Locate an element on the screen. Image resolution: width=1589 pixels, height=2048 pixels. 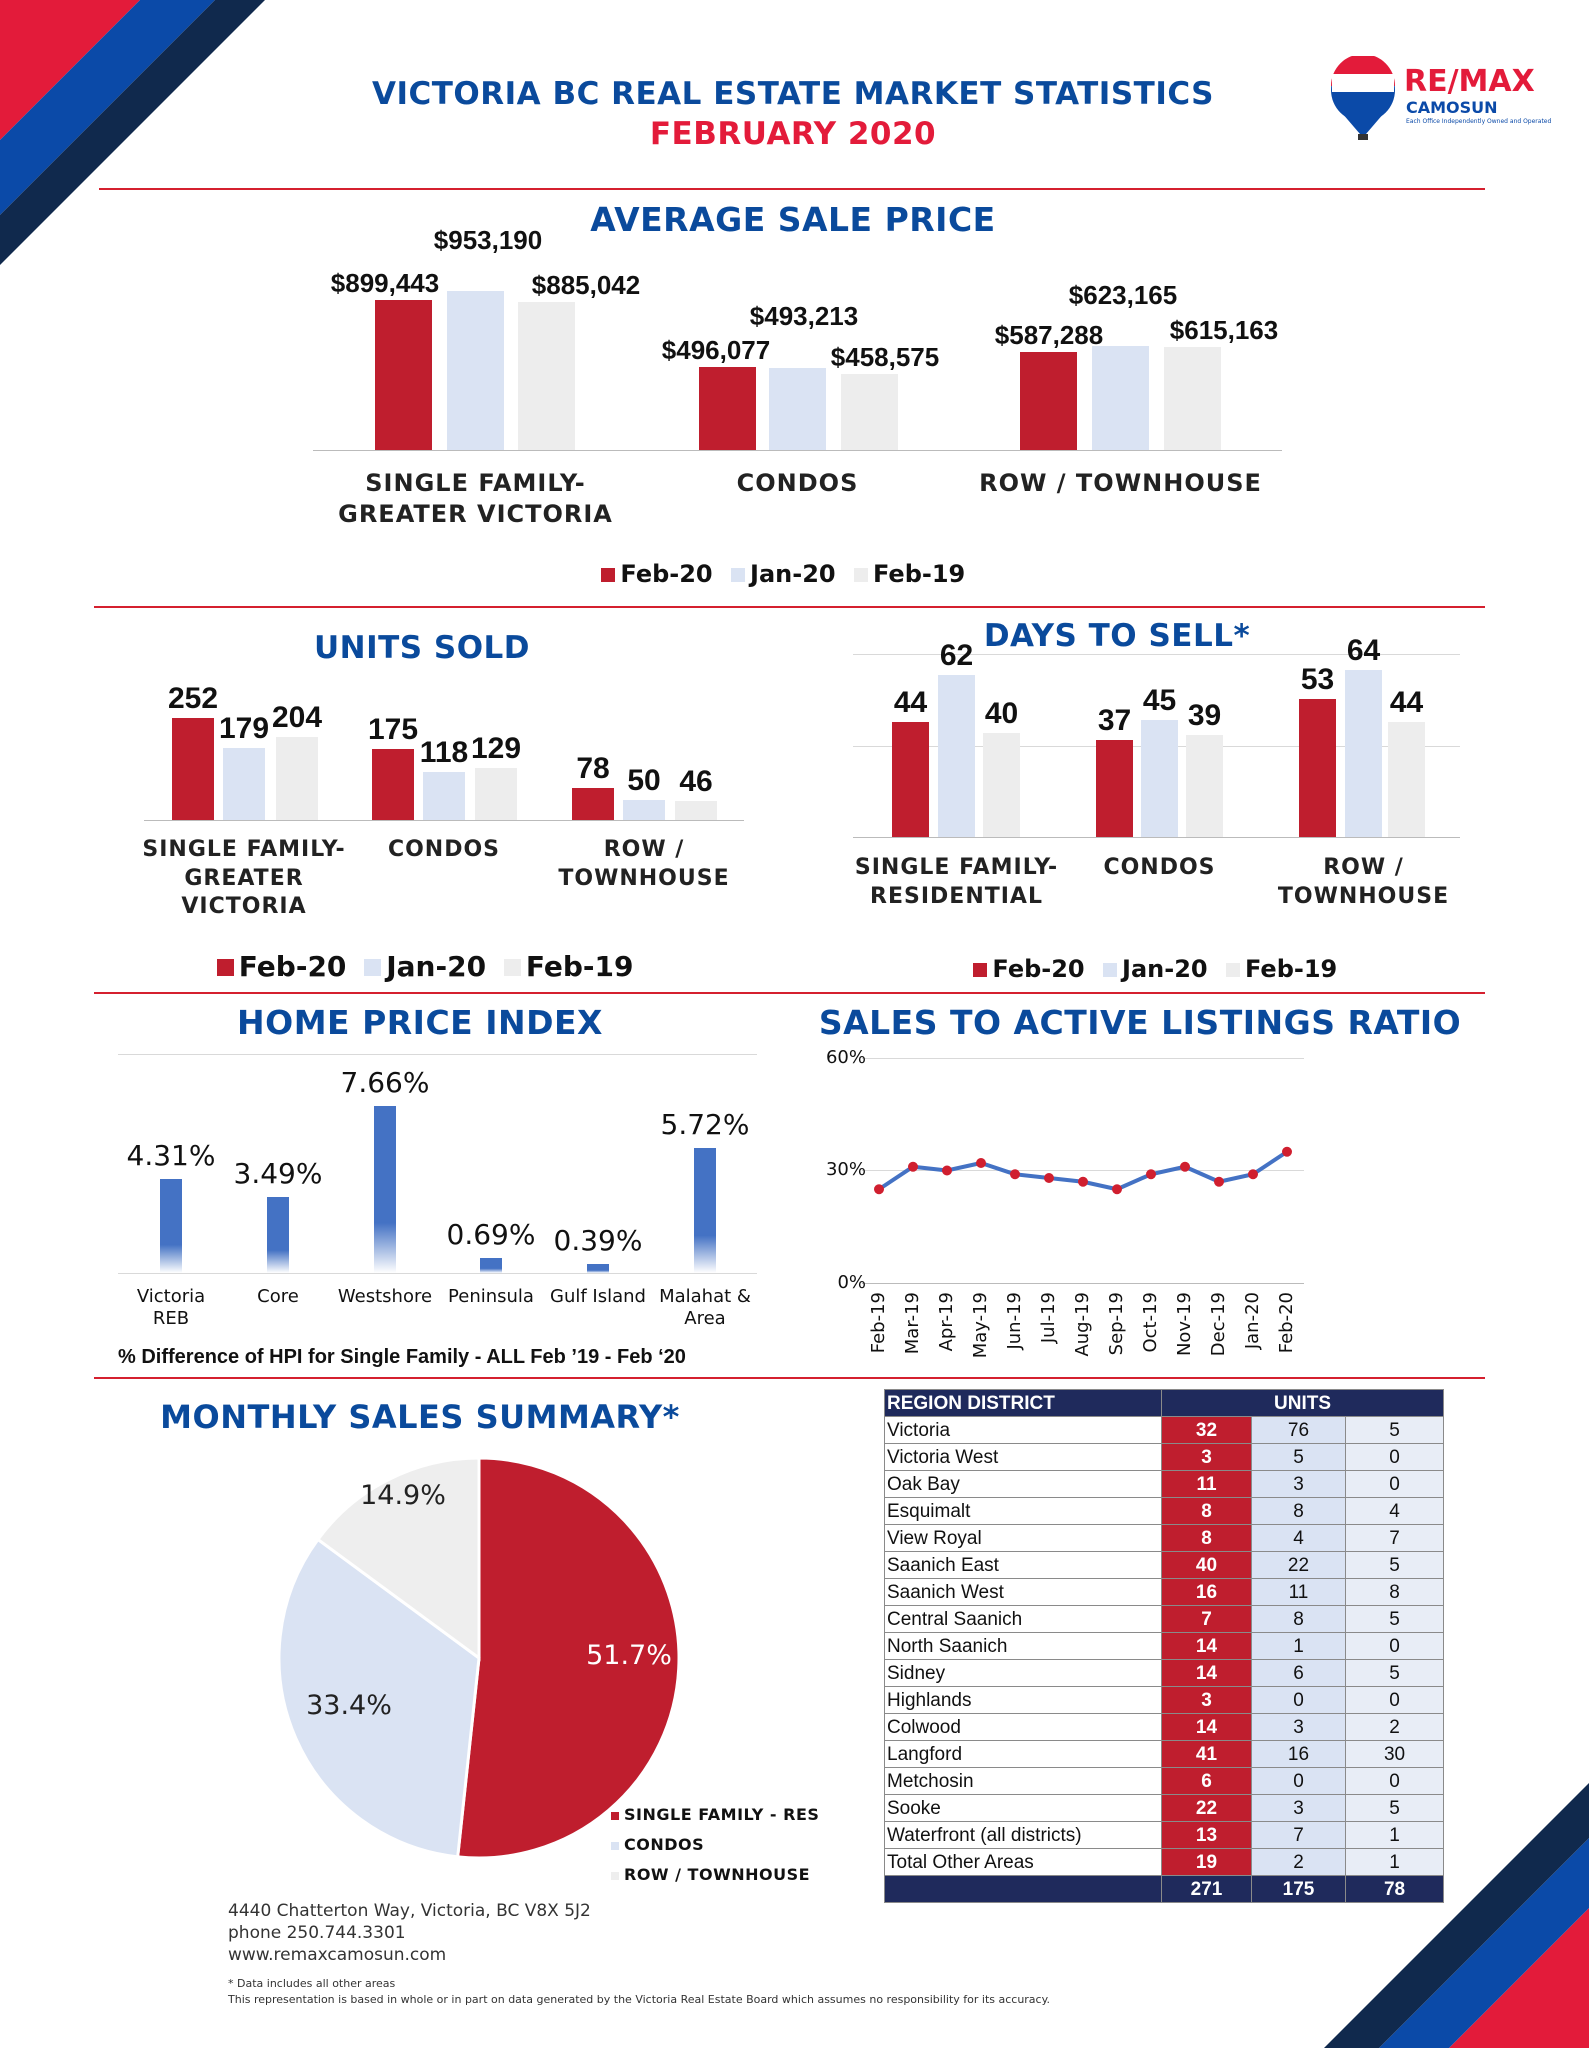
data-label: 45 is located at coordinates (1159, 700).